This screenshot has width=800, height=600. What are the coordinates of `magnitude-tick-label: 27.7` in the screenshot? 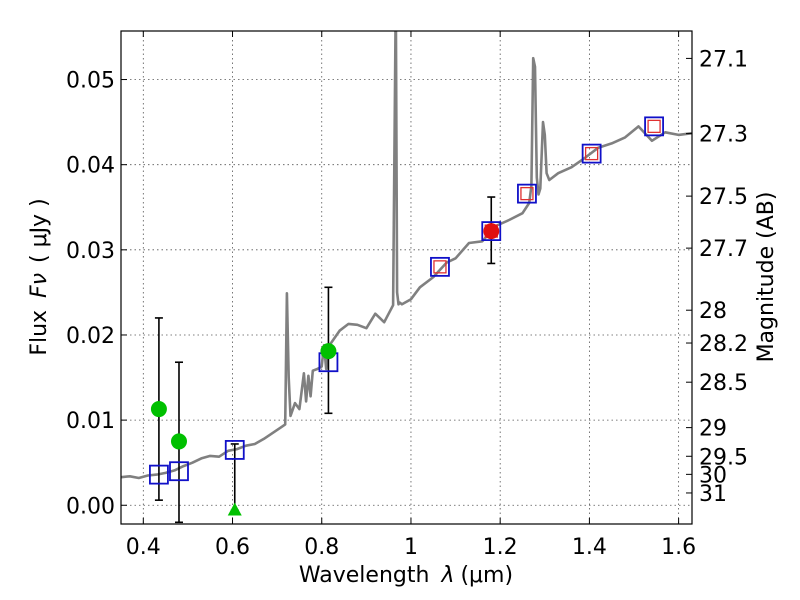 It's located at (723, 249).